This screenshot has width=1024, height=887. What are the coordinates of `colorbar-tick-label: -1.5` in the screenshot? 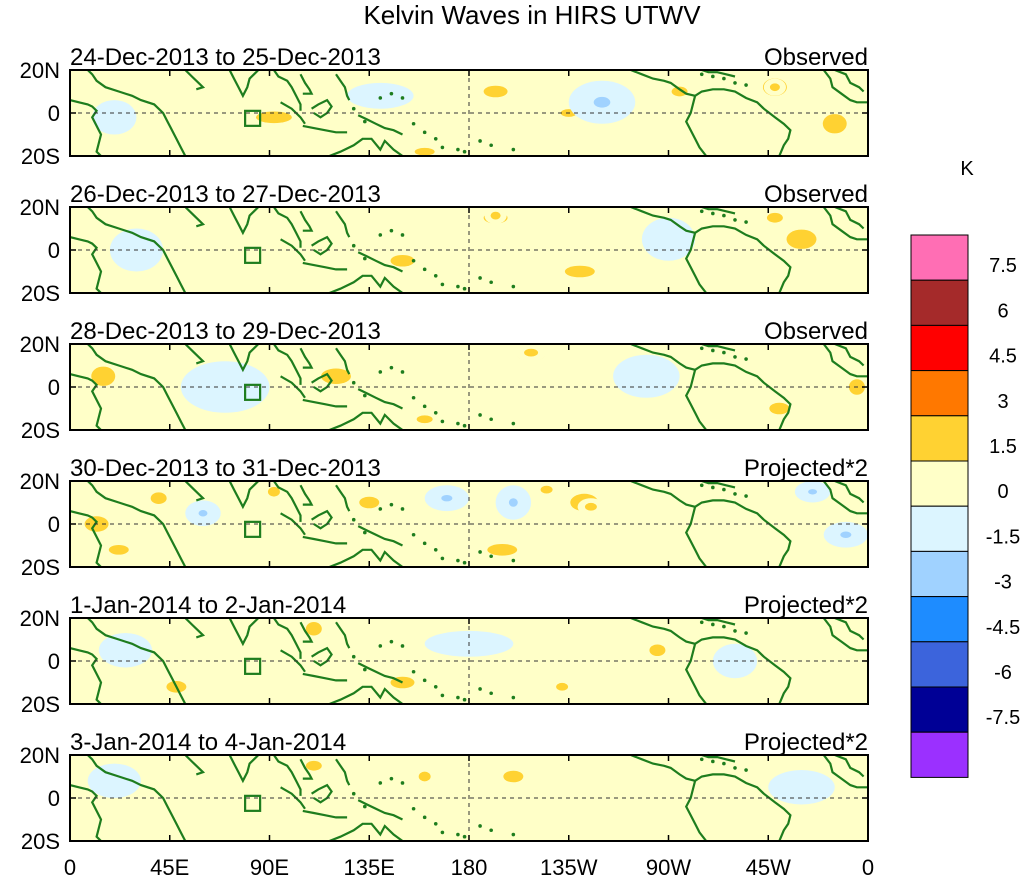 It's located at (1003, 537).